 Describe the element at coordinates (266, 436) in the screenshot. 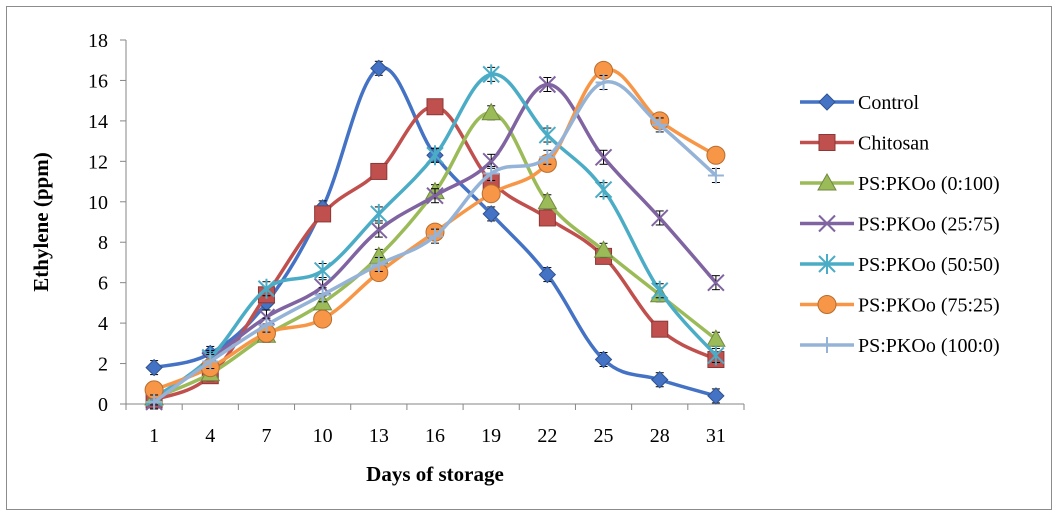

I see `x-tick-label: 7` at that location.